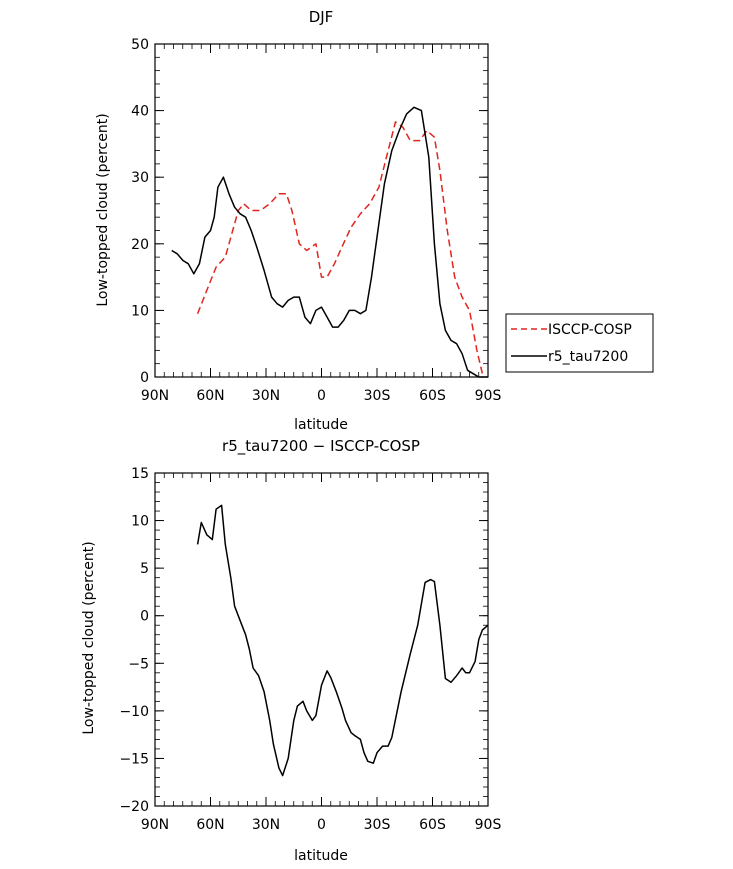 The width and height of the screenshot is (733, 869). I want to click on series-line-r5-tau7200, so click(329, 242).